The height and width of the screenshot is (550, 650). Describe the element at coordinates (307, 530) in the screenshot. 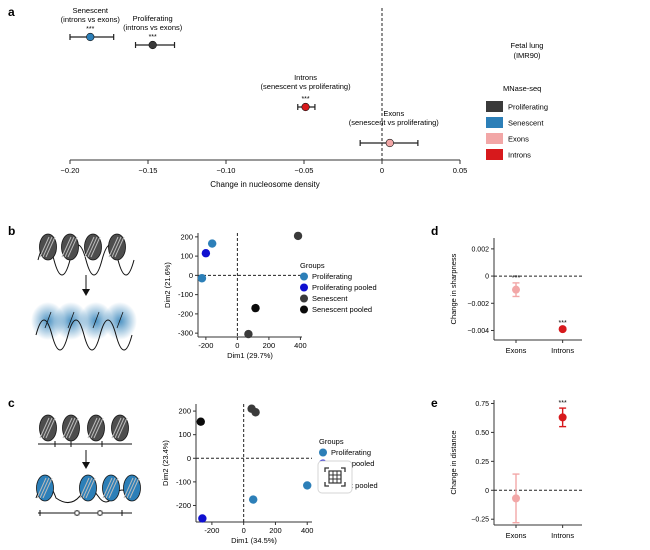

I see `x-tick-label: 400` at that location.